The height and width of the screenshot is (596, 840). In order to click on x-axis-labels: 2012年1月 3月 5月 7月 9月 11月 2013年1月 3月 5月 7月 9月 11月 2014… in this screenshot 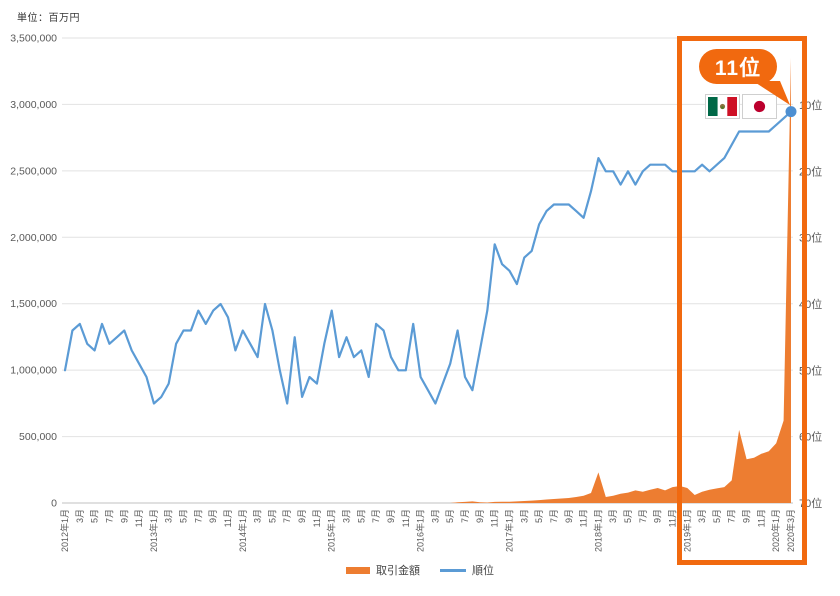, I will do `click(427, 530)`.